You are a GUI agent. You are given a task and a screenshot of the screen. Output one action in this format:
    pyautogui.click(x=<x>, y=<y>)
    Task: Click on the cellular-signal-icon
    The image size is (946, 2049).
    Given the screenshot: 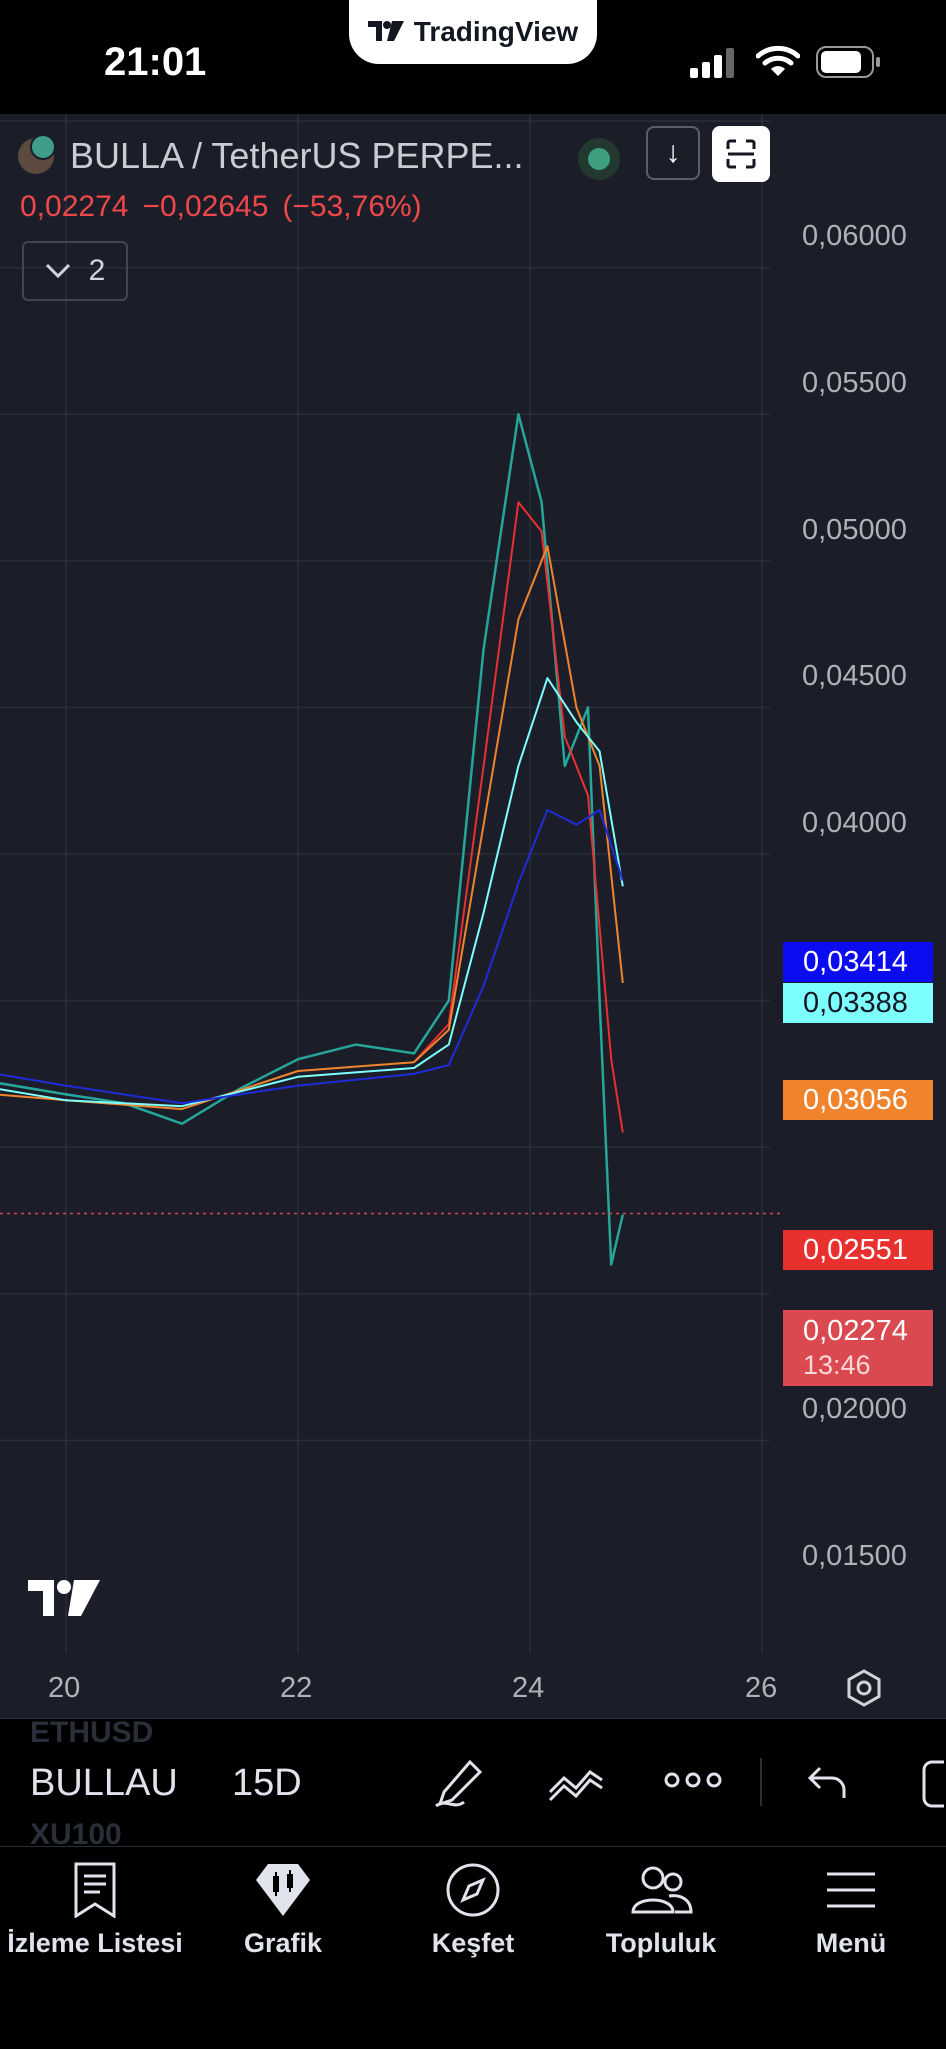 What is the action you would take?
    pyautogui.click(x=712, y=63)
    